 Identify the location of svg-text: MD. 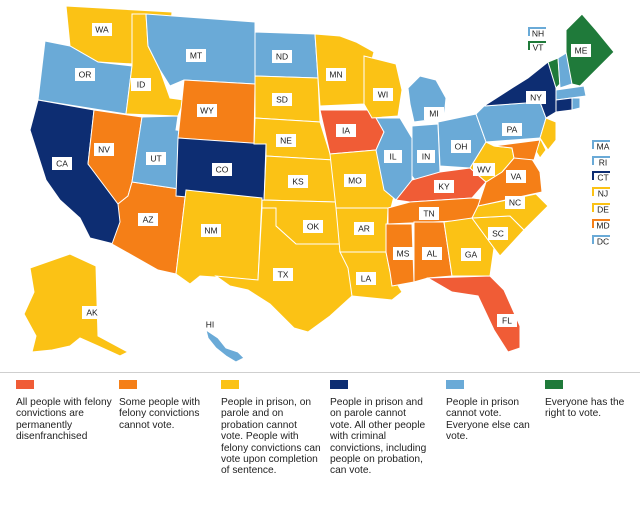
(602, 226).